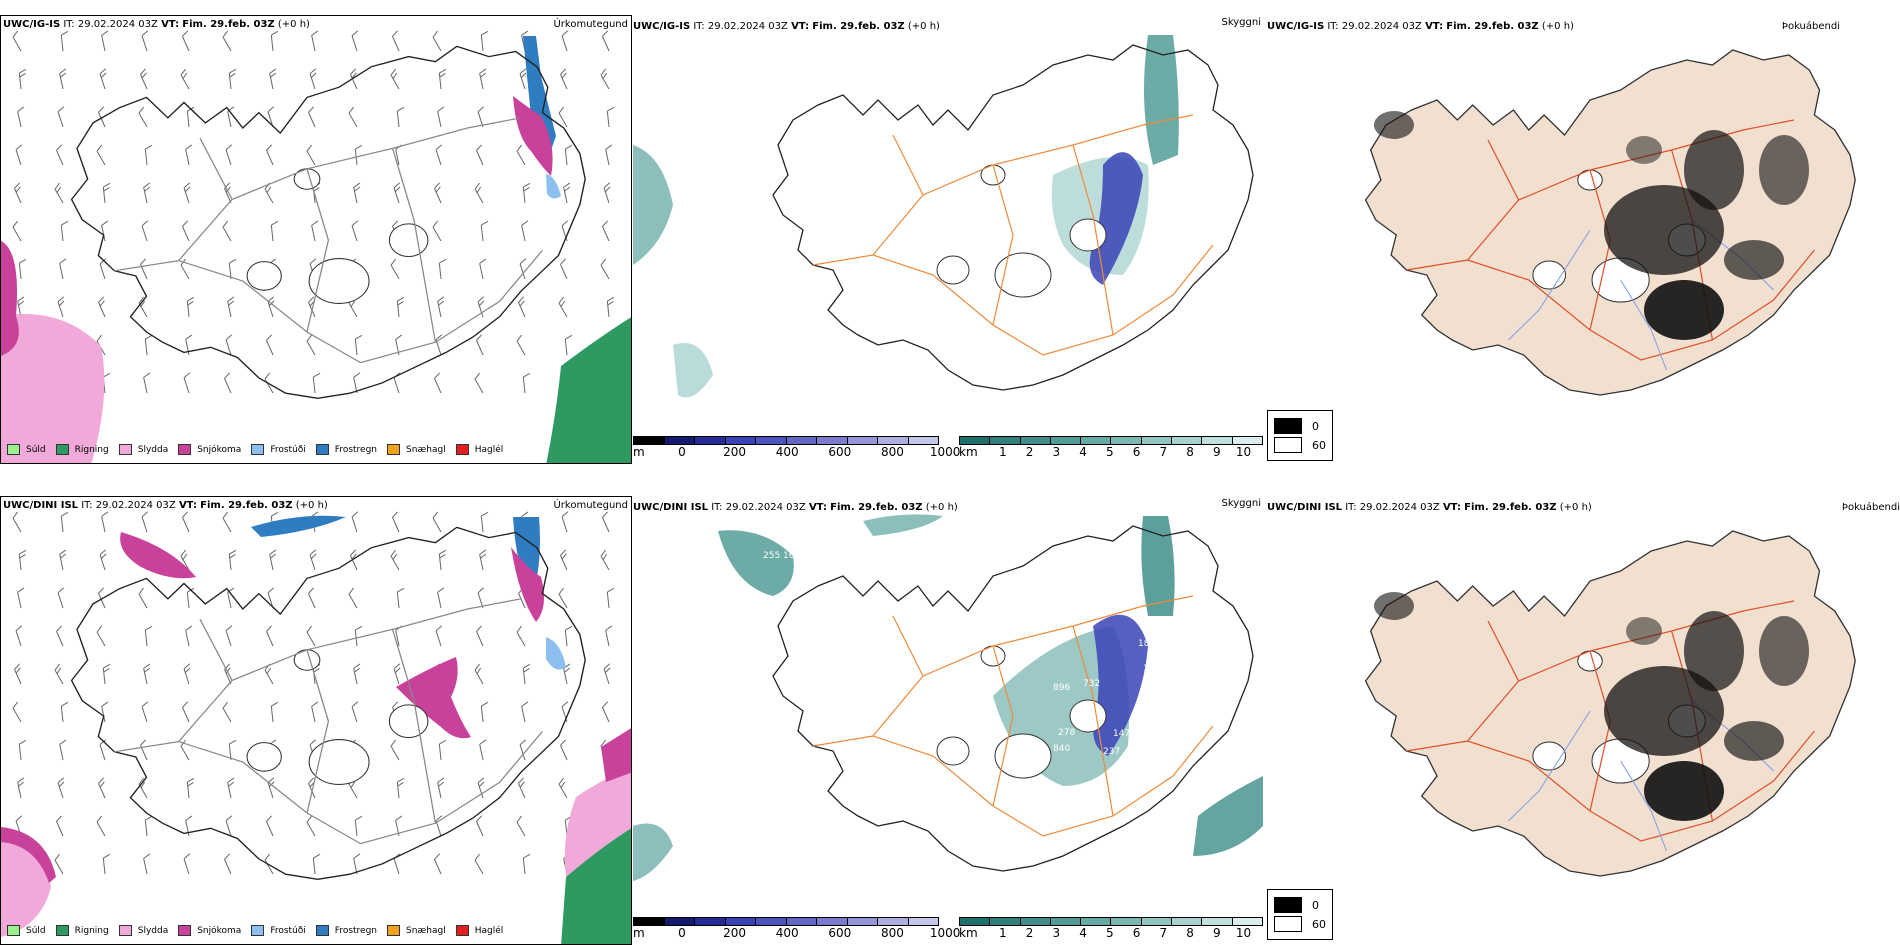 The image size is (1900, 950). Describe the element at coordinates (1216, 933) in the screenshot. I see `scale-tick: 9` at that location.